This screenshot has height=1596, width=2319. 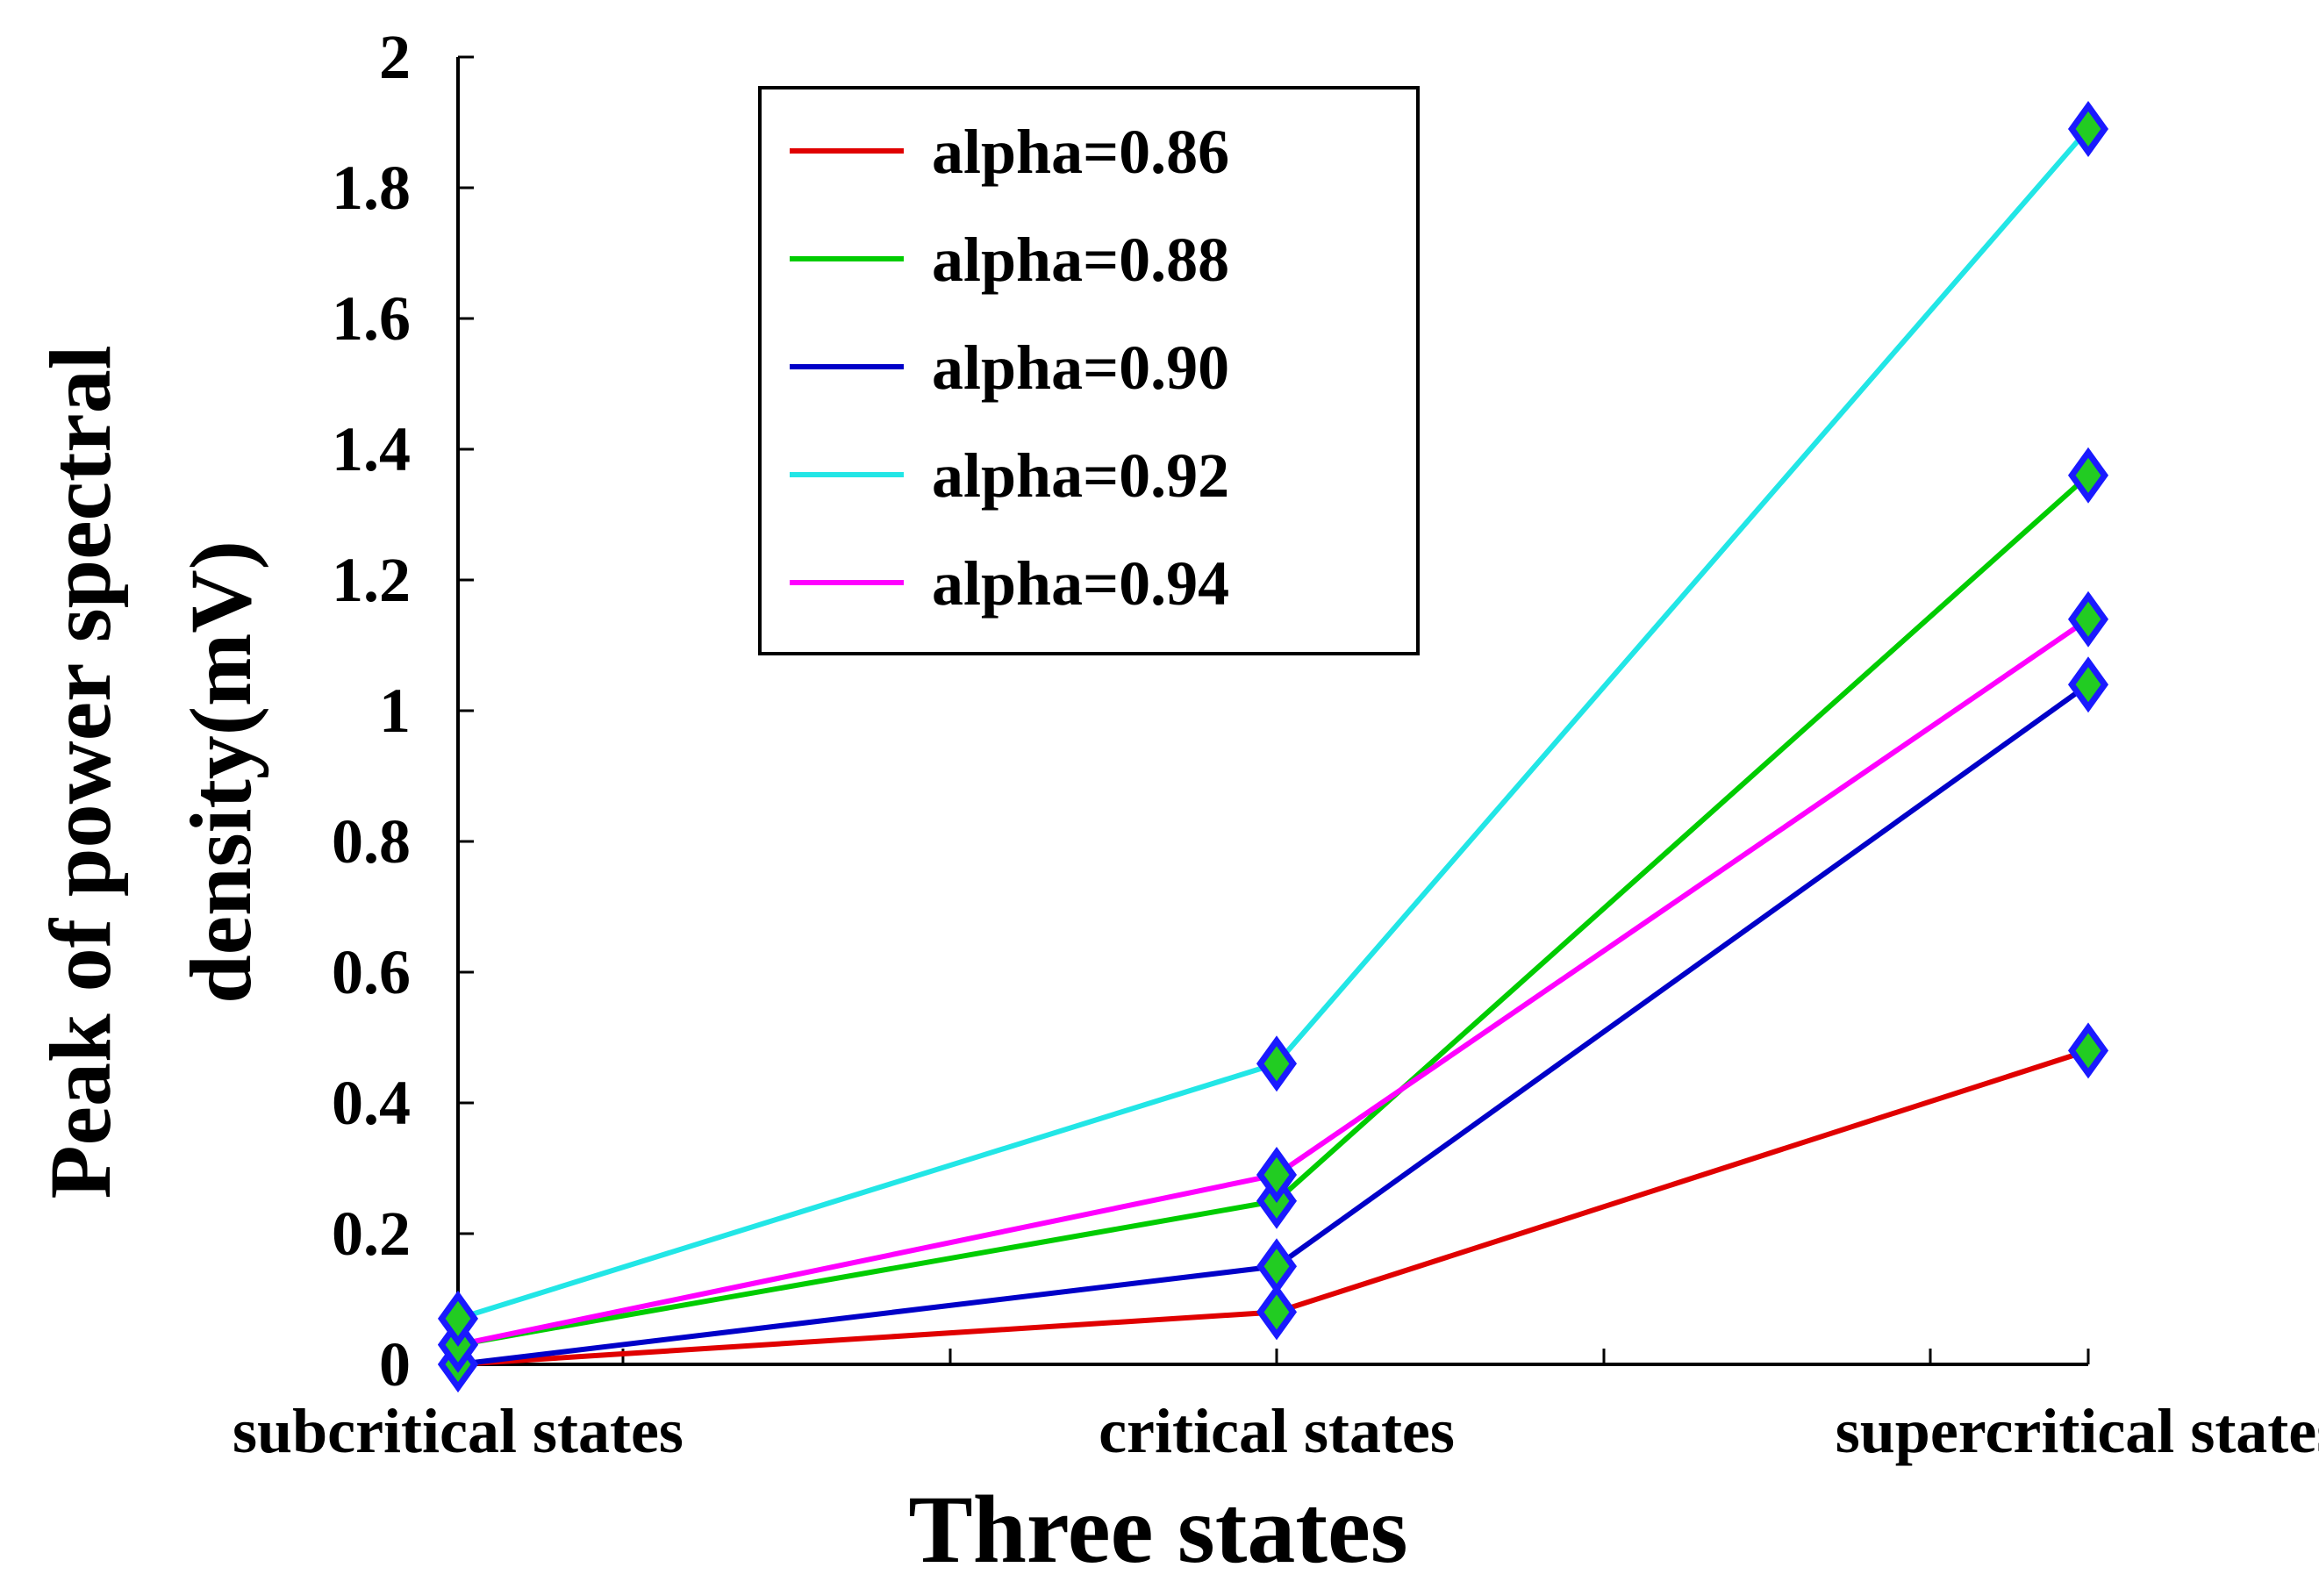 I want to click on y-tick-label: 0.2, so click(x=371, y=1234).